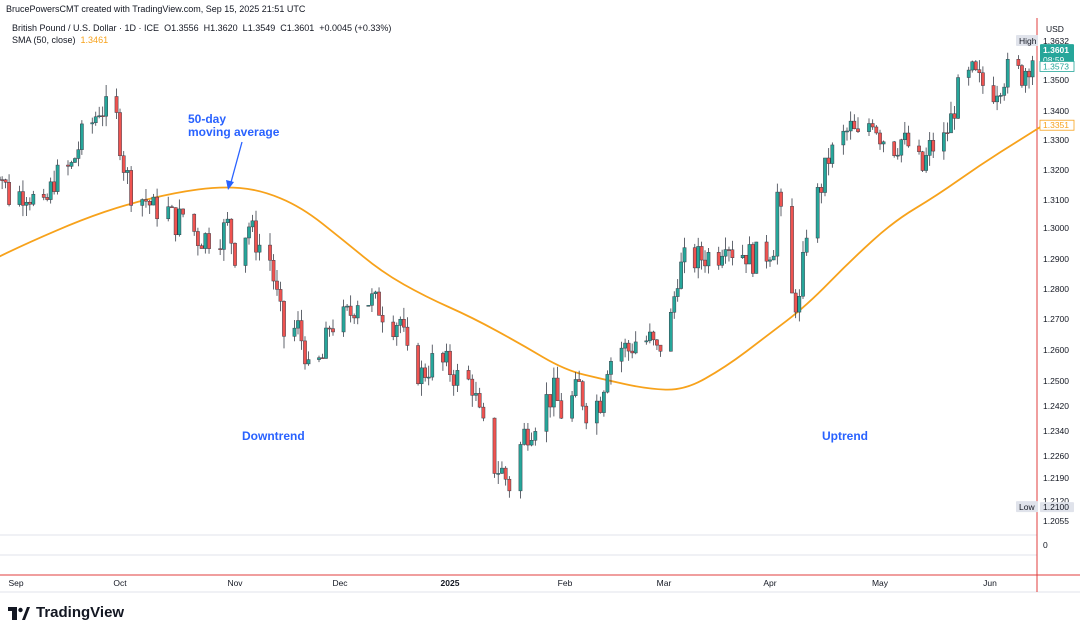  What do you see at coordinates (15, 583) in the screenshot?
I see `time-tick-label: Sep` at bounding box center [15, 583].